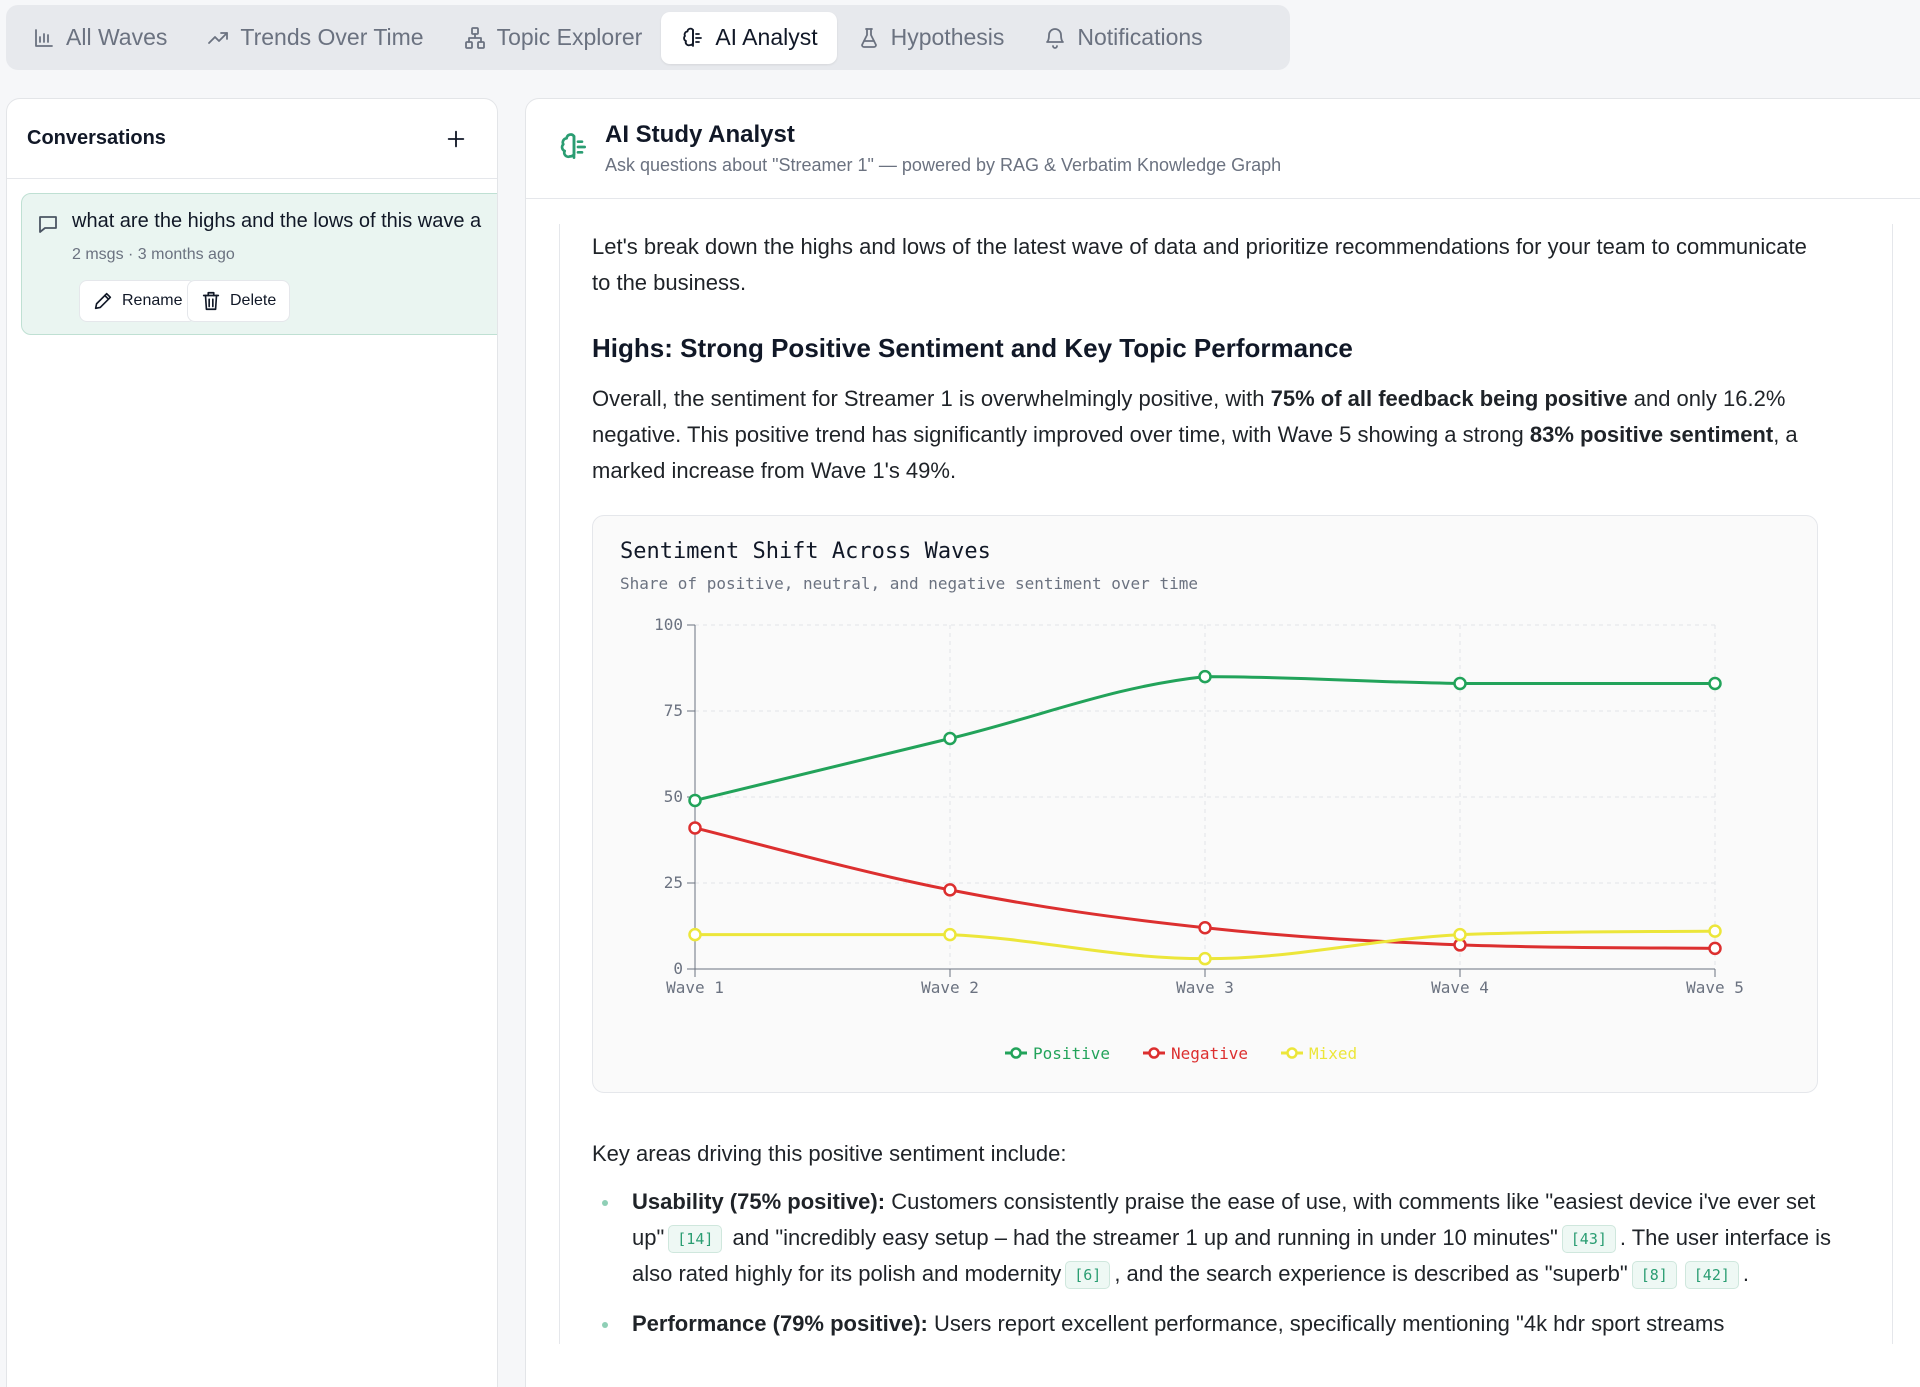  Describe the element at coordinates (1205, 987) in the screenshot. I see `x-tick-label: Wave 3` at that location.